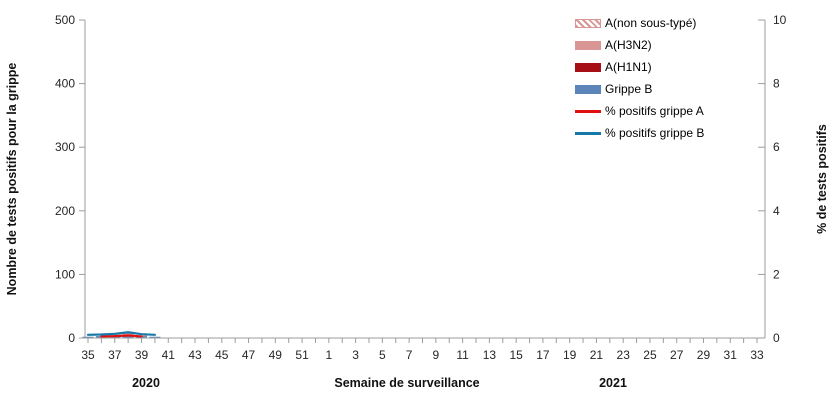 This screenshot has height=405, width=840. Describe the element at coordinates (71, 338) in the screenshot. I see `left-tick-label: 0` at that location.